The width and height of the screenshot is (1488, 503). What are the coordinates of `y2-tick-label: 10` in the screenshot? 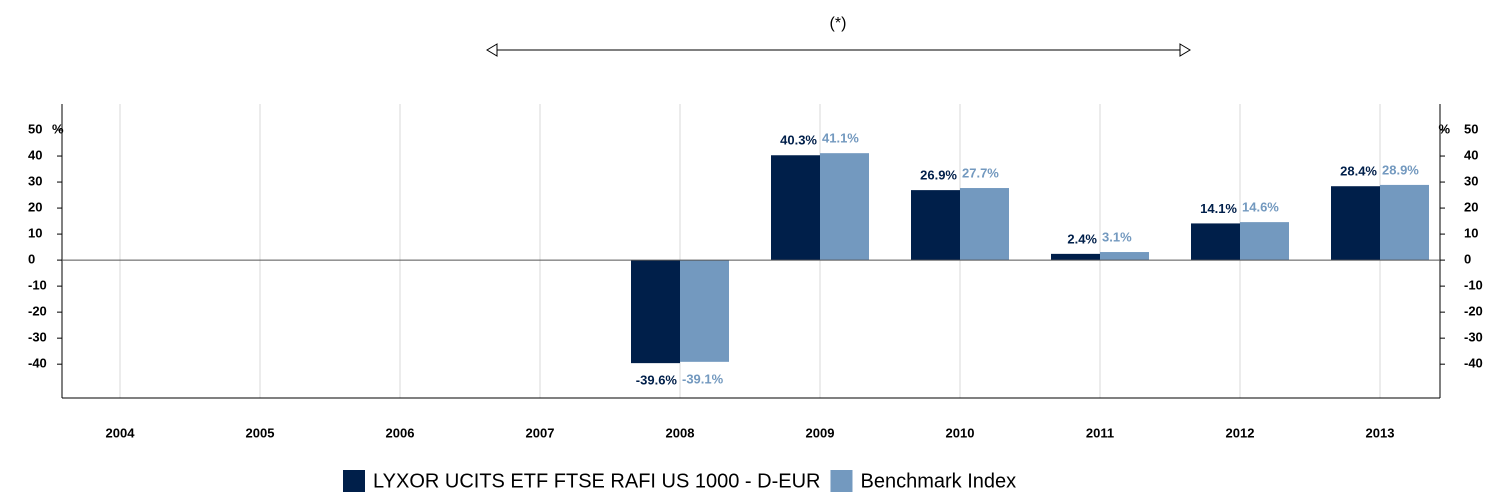 It's located at (1471, 233).